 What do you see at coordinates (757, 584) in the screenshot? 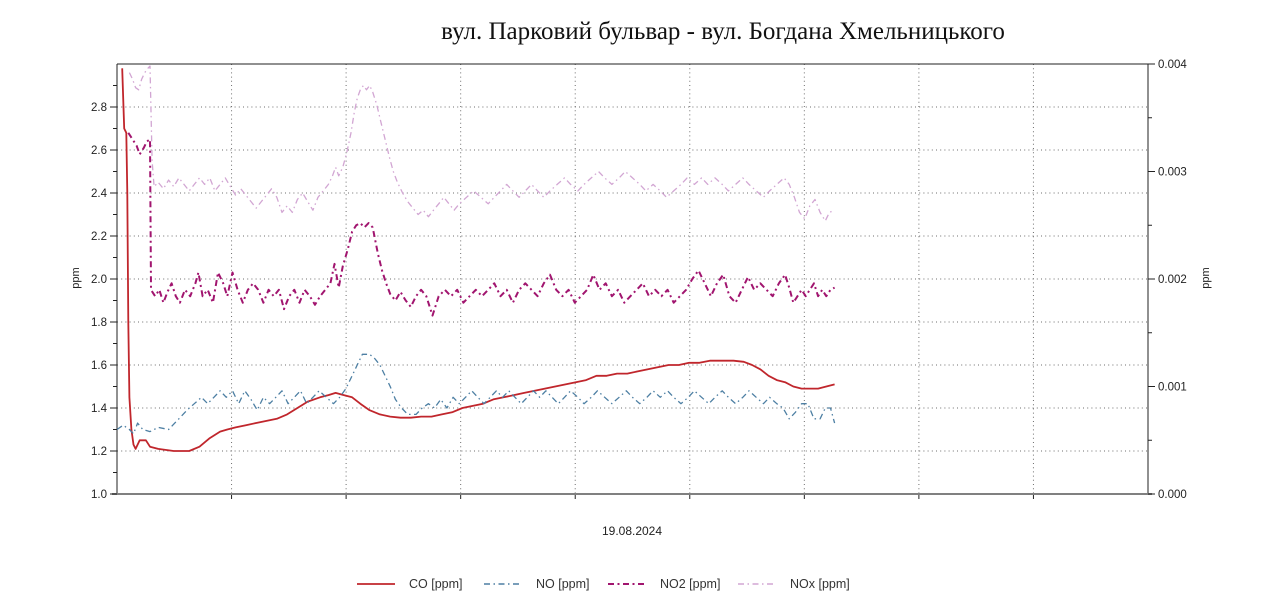
I see `legend-marker-nox-icon` at bounding box center [757, 584].